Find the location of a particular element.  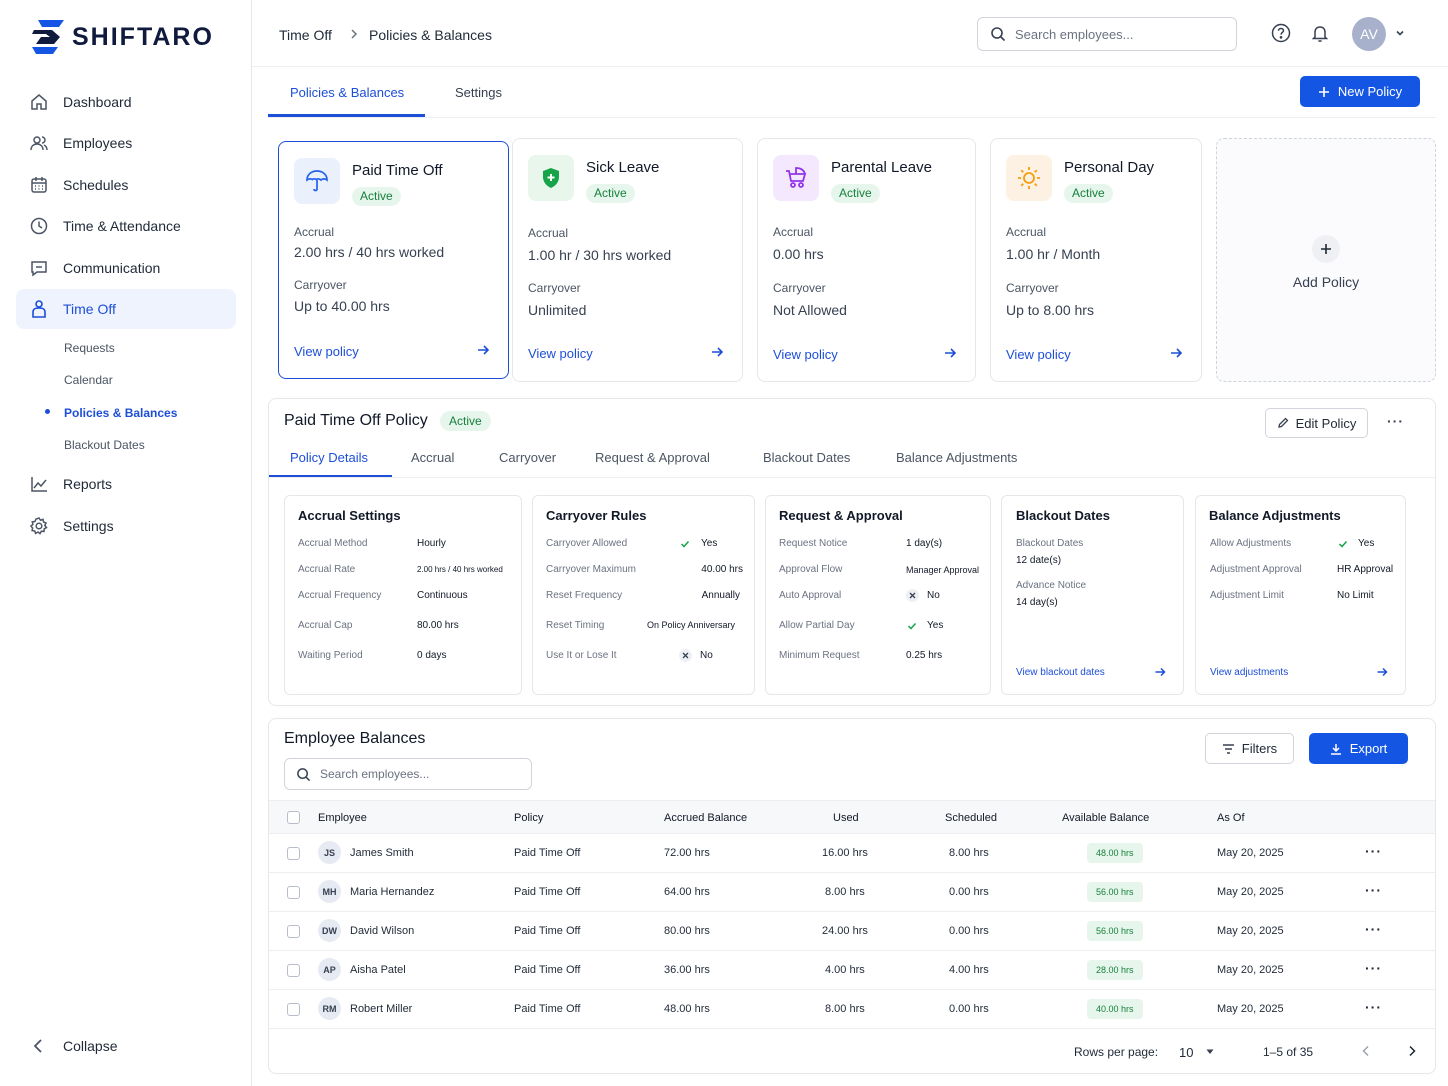

tab-request-approval: Request & Approval is located at coordinates (652, 457).